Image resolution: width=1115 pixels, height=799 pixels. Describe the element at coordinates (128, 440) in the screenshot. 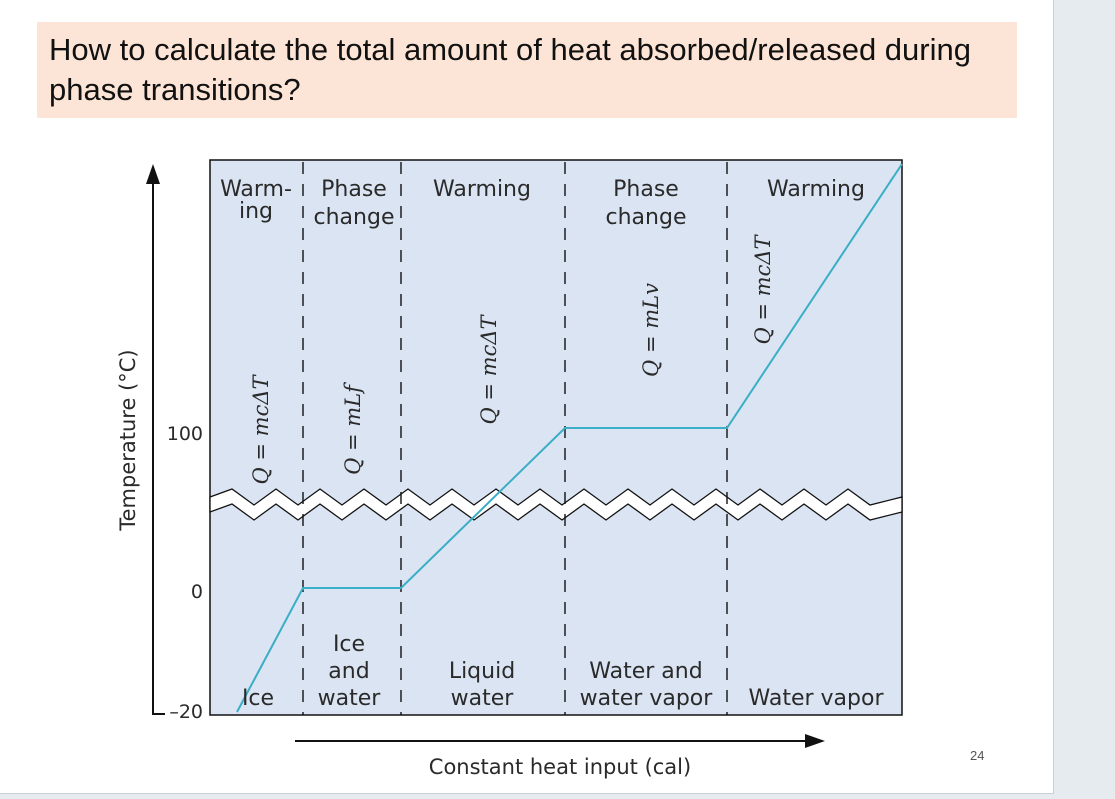

I see `y-axis-label: Temperature (°C)` at that location.